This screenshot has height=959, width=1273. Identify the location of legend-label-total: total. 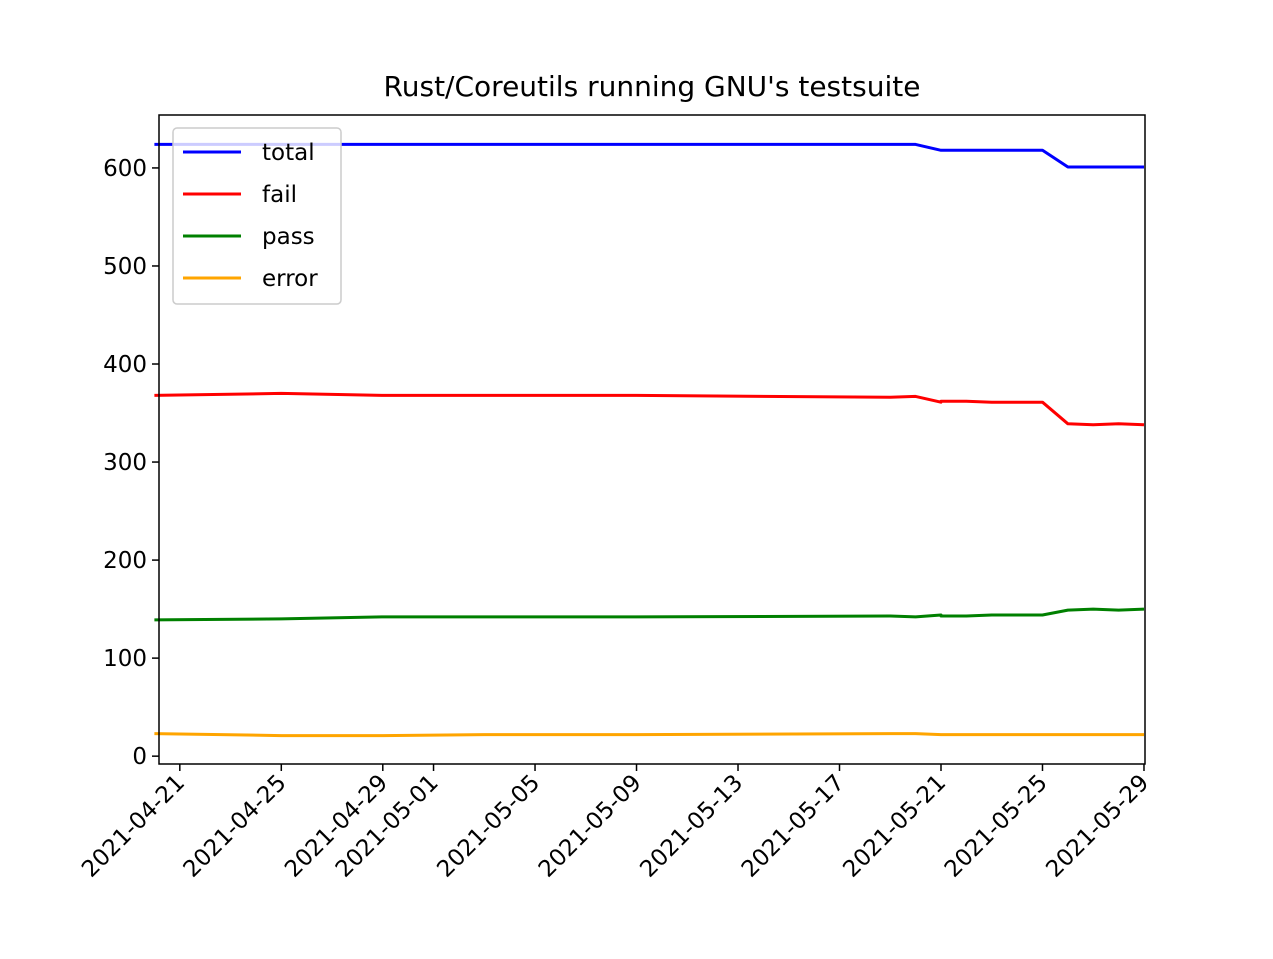
(288, 153).